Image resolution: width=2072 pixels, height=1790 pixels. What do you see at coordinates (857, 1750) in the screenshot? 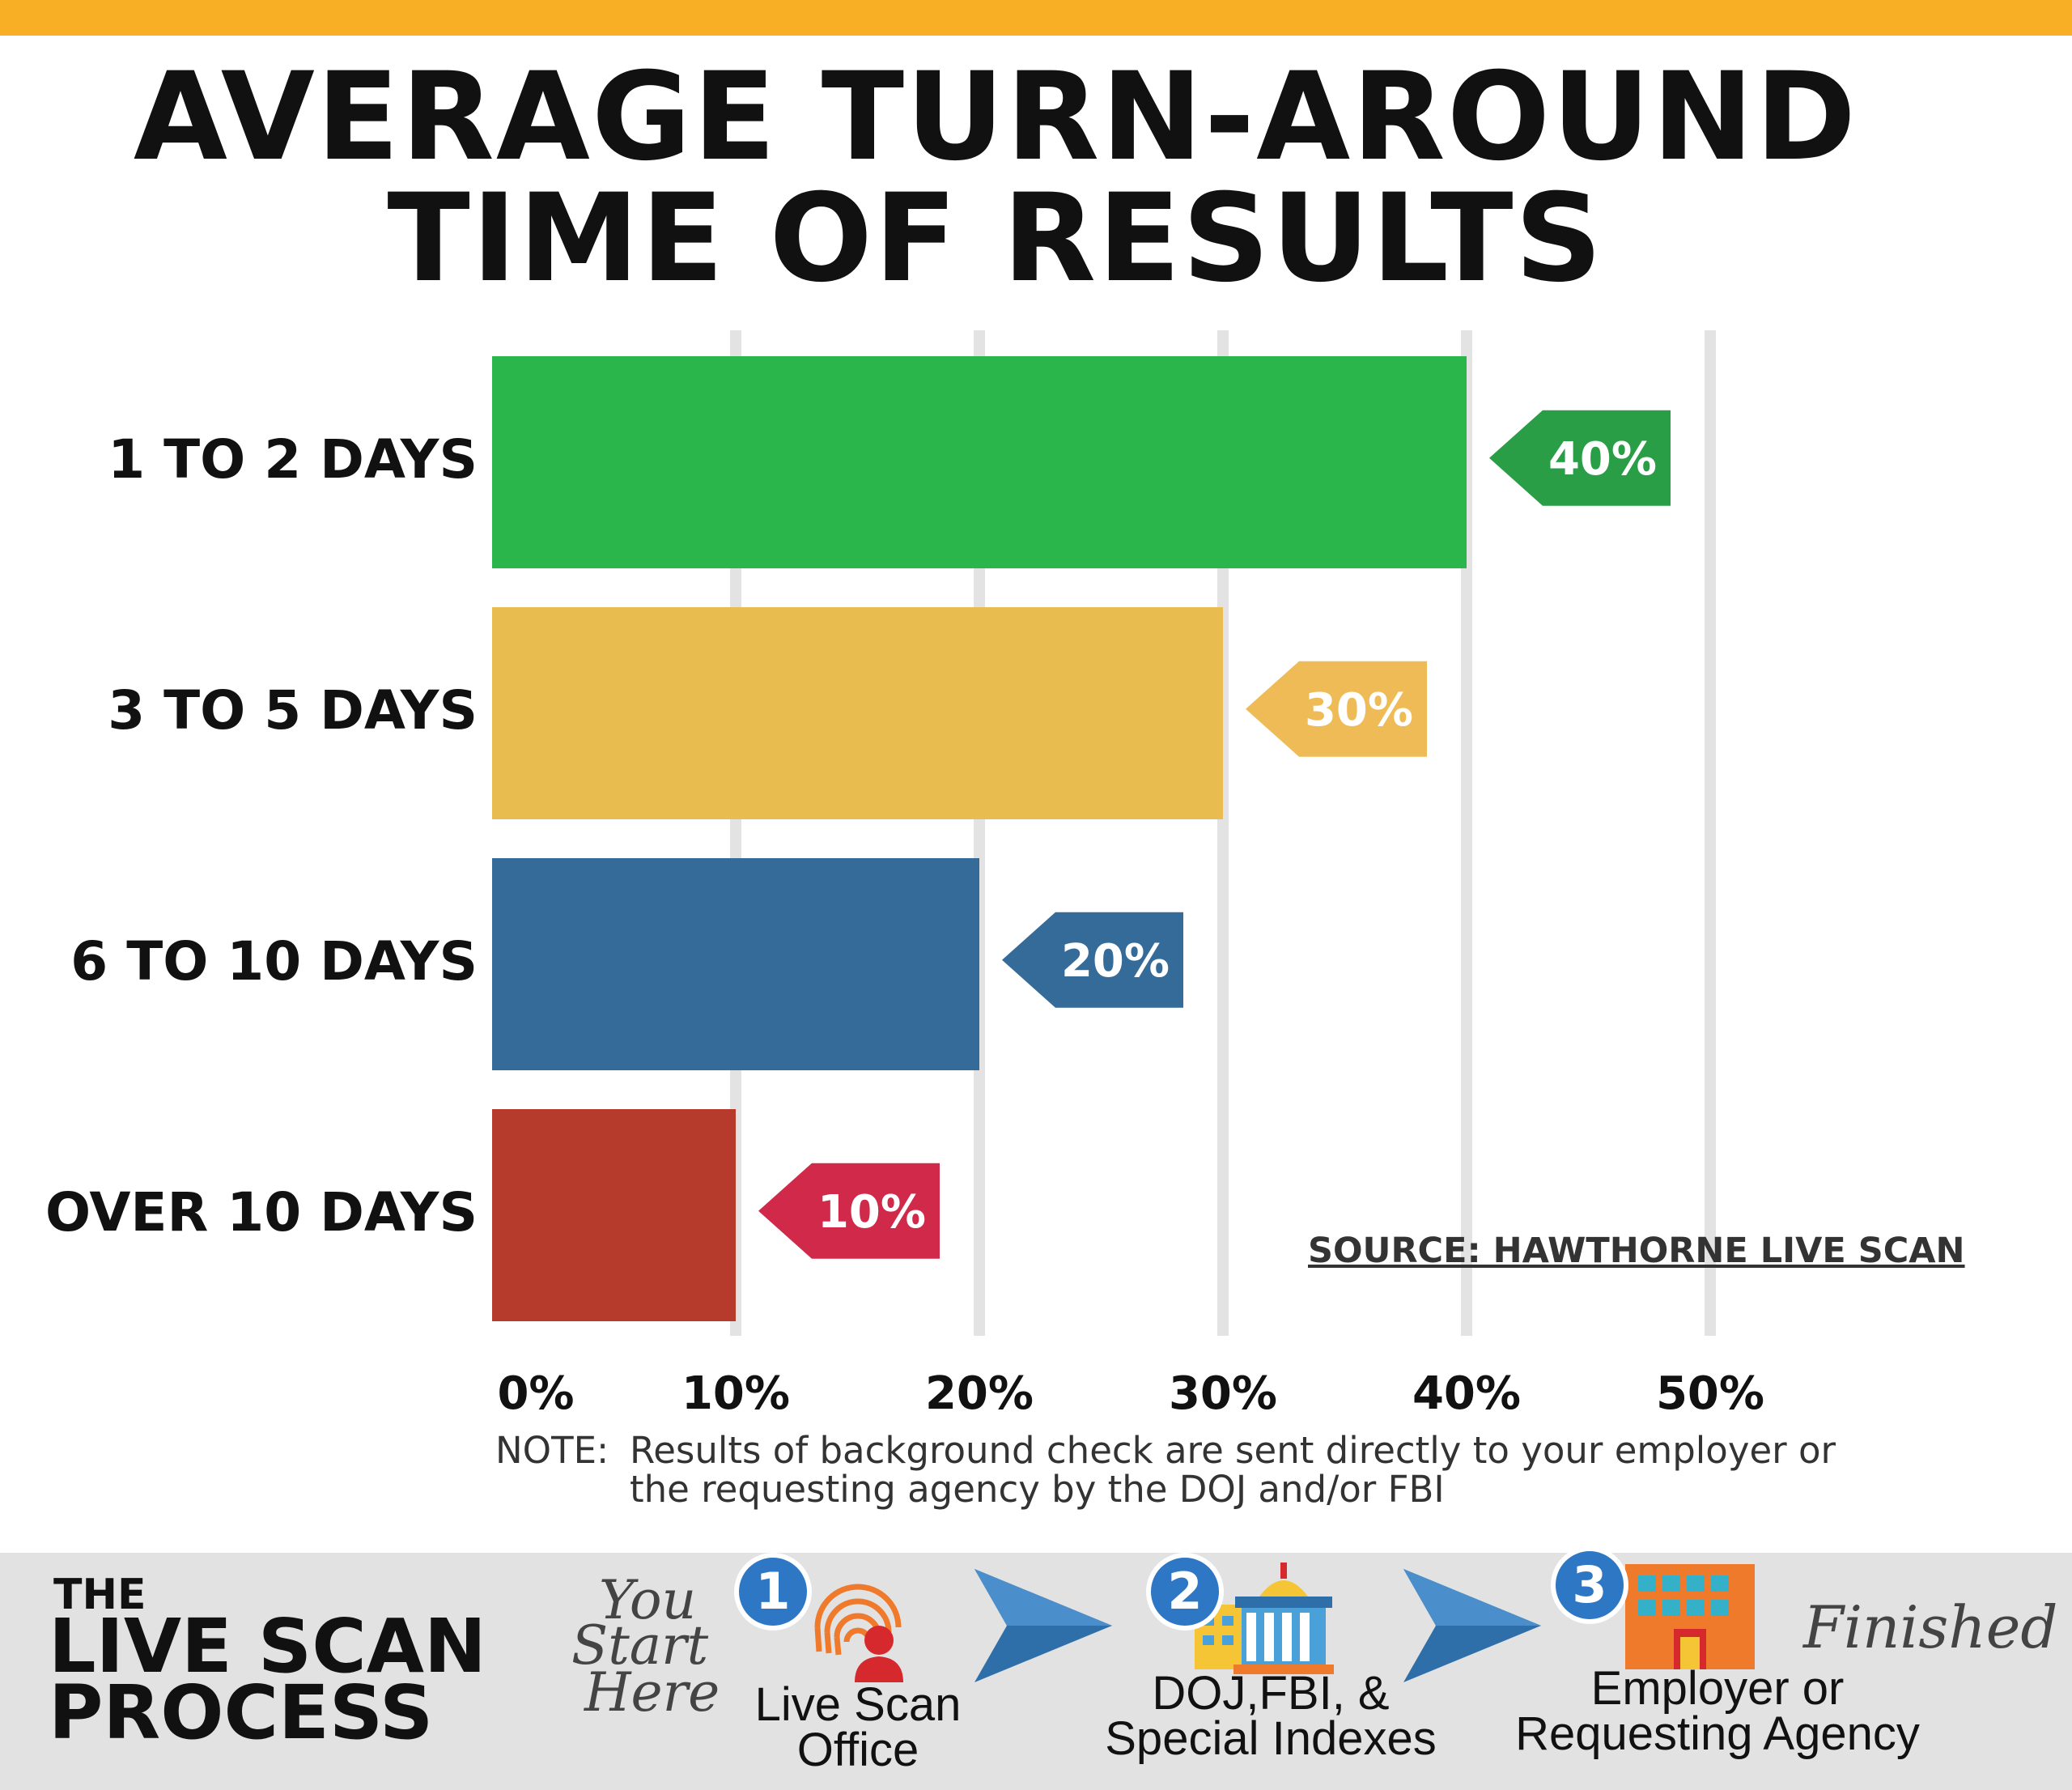
I see `step-1-label-line-2: Office` at bounding box center [857, 1750].